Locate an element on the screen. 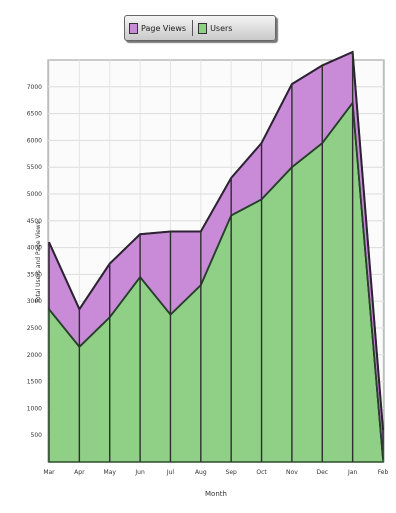 The image size is (396, 513). y-tick-label: 6000 is located at coordinates (34, 140).